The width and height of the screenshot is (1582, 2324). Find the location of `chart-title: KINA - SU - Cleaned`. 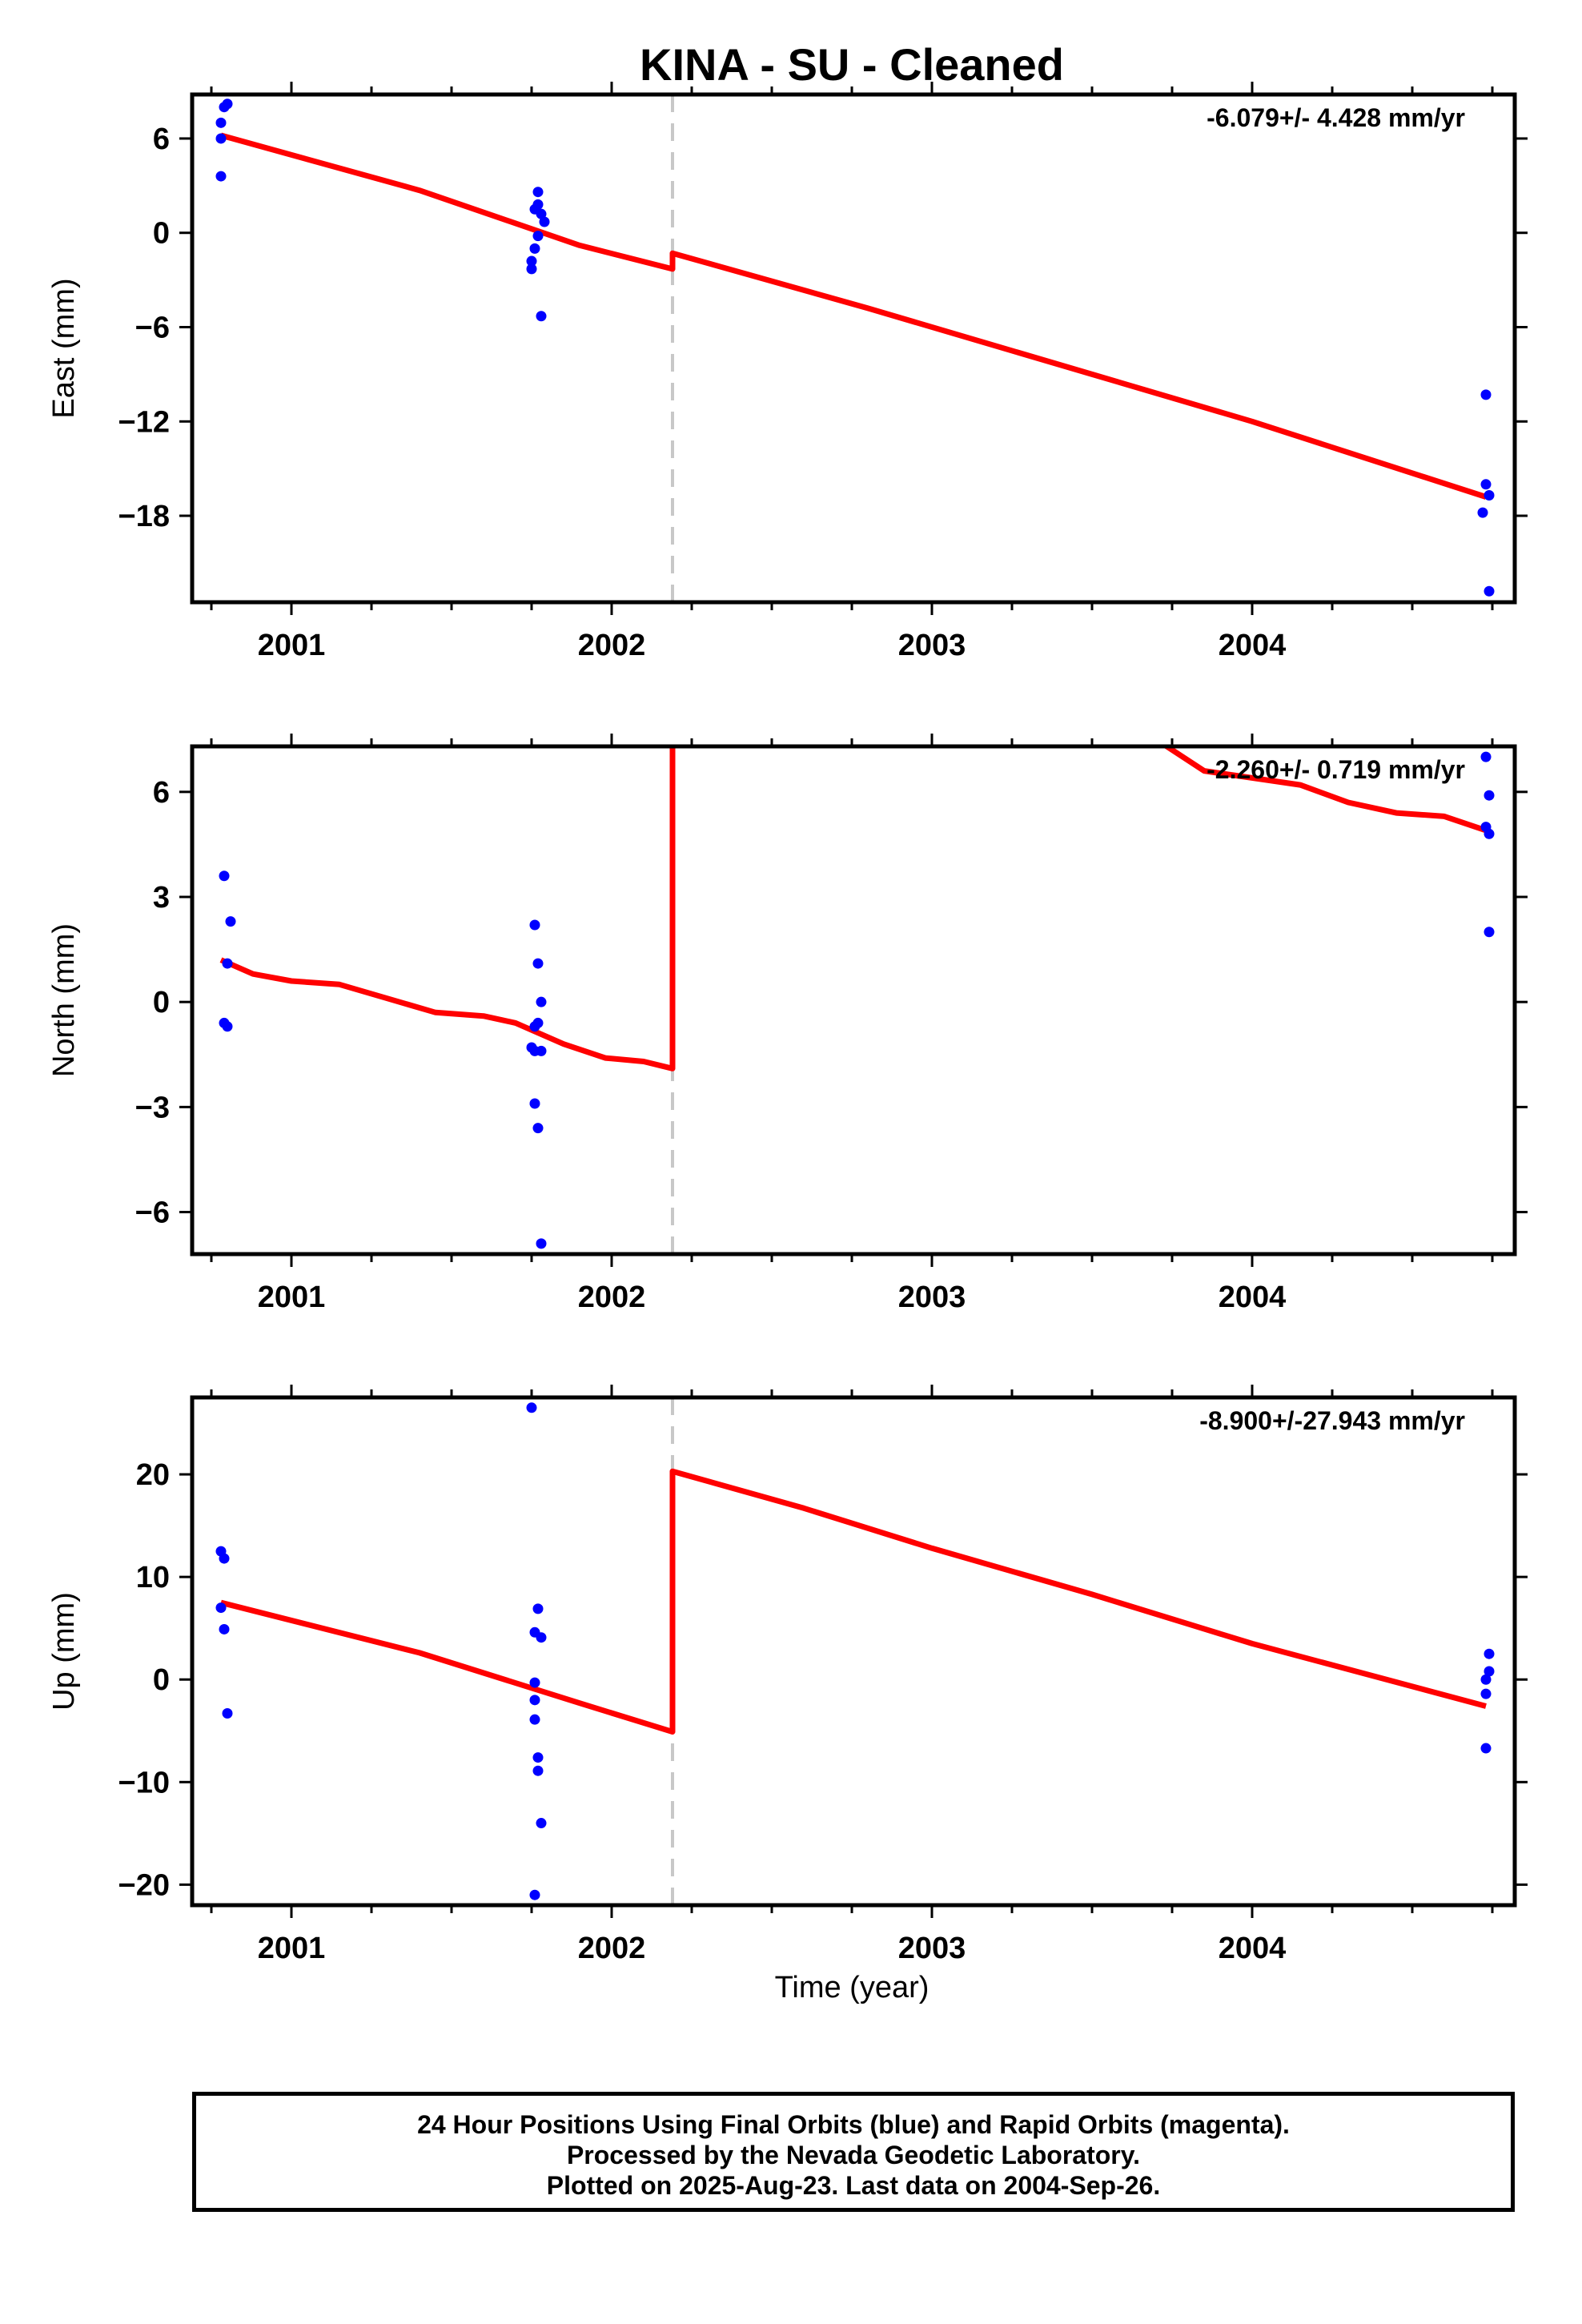

chart-title: KINA - SU - Cleaned is located at coordinates (852, 64).